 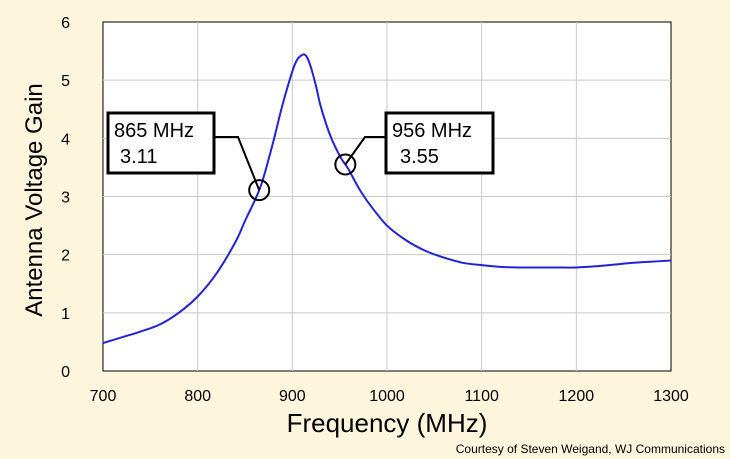 What do you see at coordinates (419, 157) in the screenshot?
I see `callout-gain: 3.55` at bounding box center [419, 157].